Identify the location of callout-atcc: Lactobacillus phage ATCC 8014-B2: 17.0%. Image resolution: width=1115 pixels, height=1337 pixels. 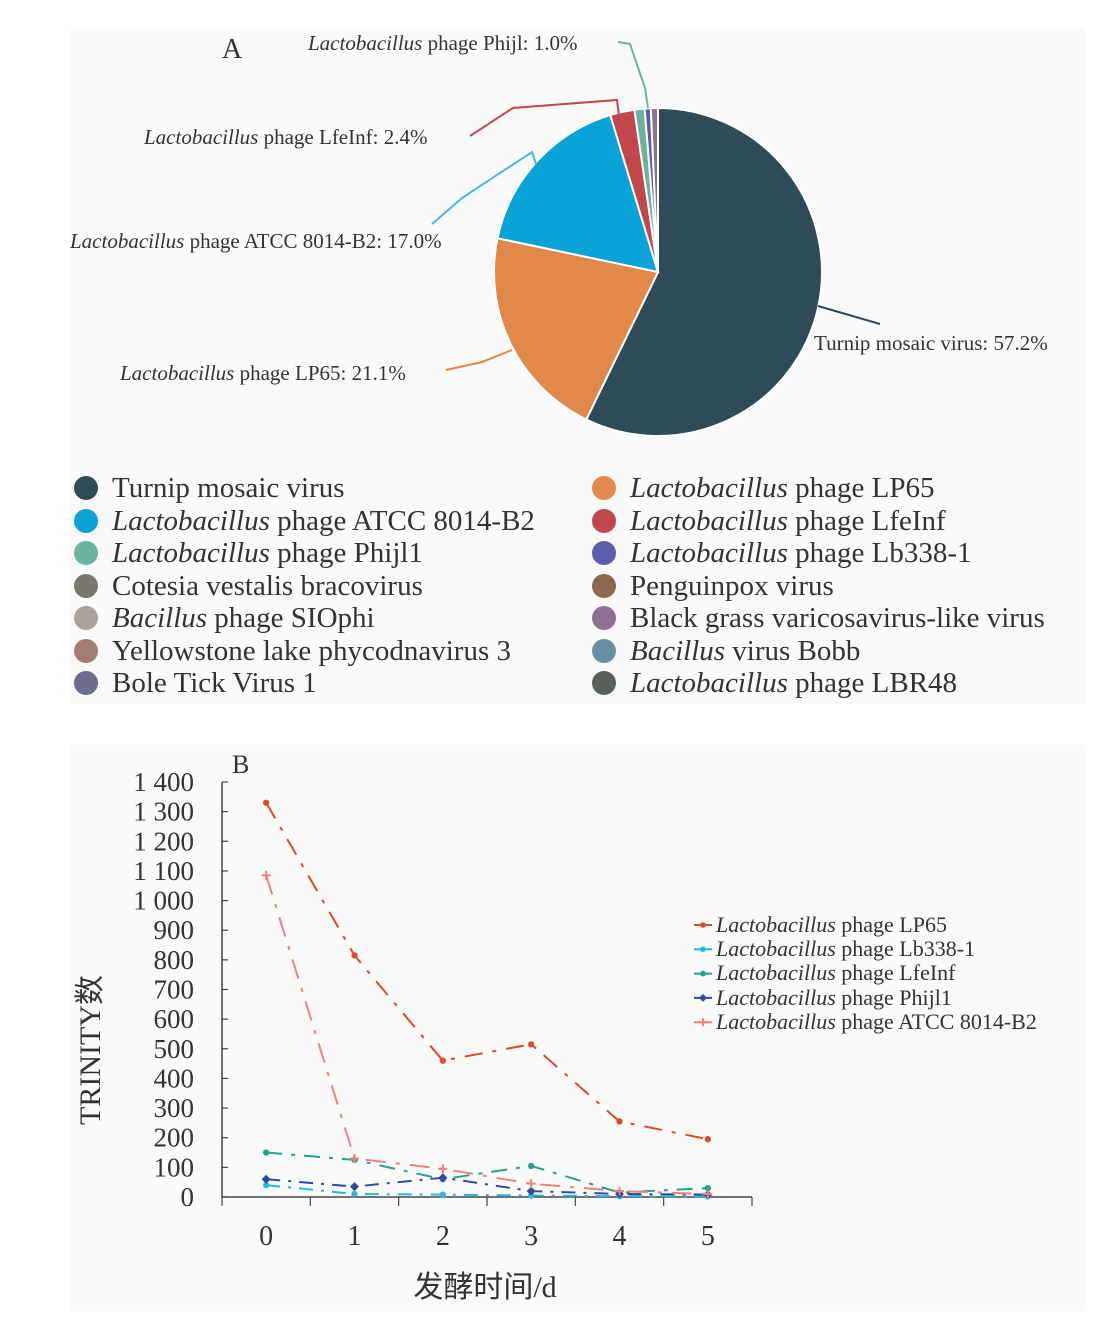
(256, 241).